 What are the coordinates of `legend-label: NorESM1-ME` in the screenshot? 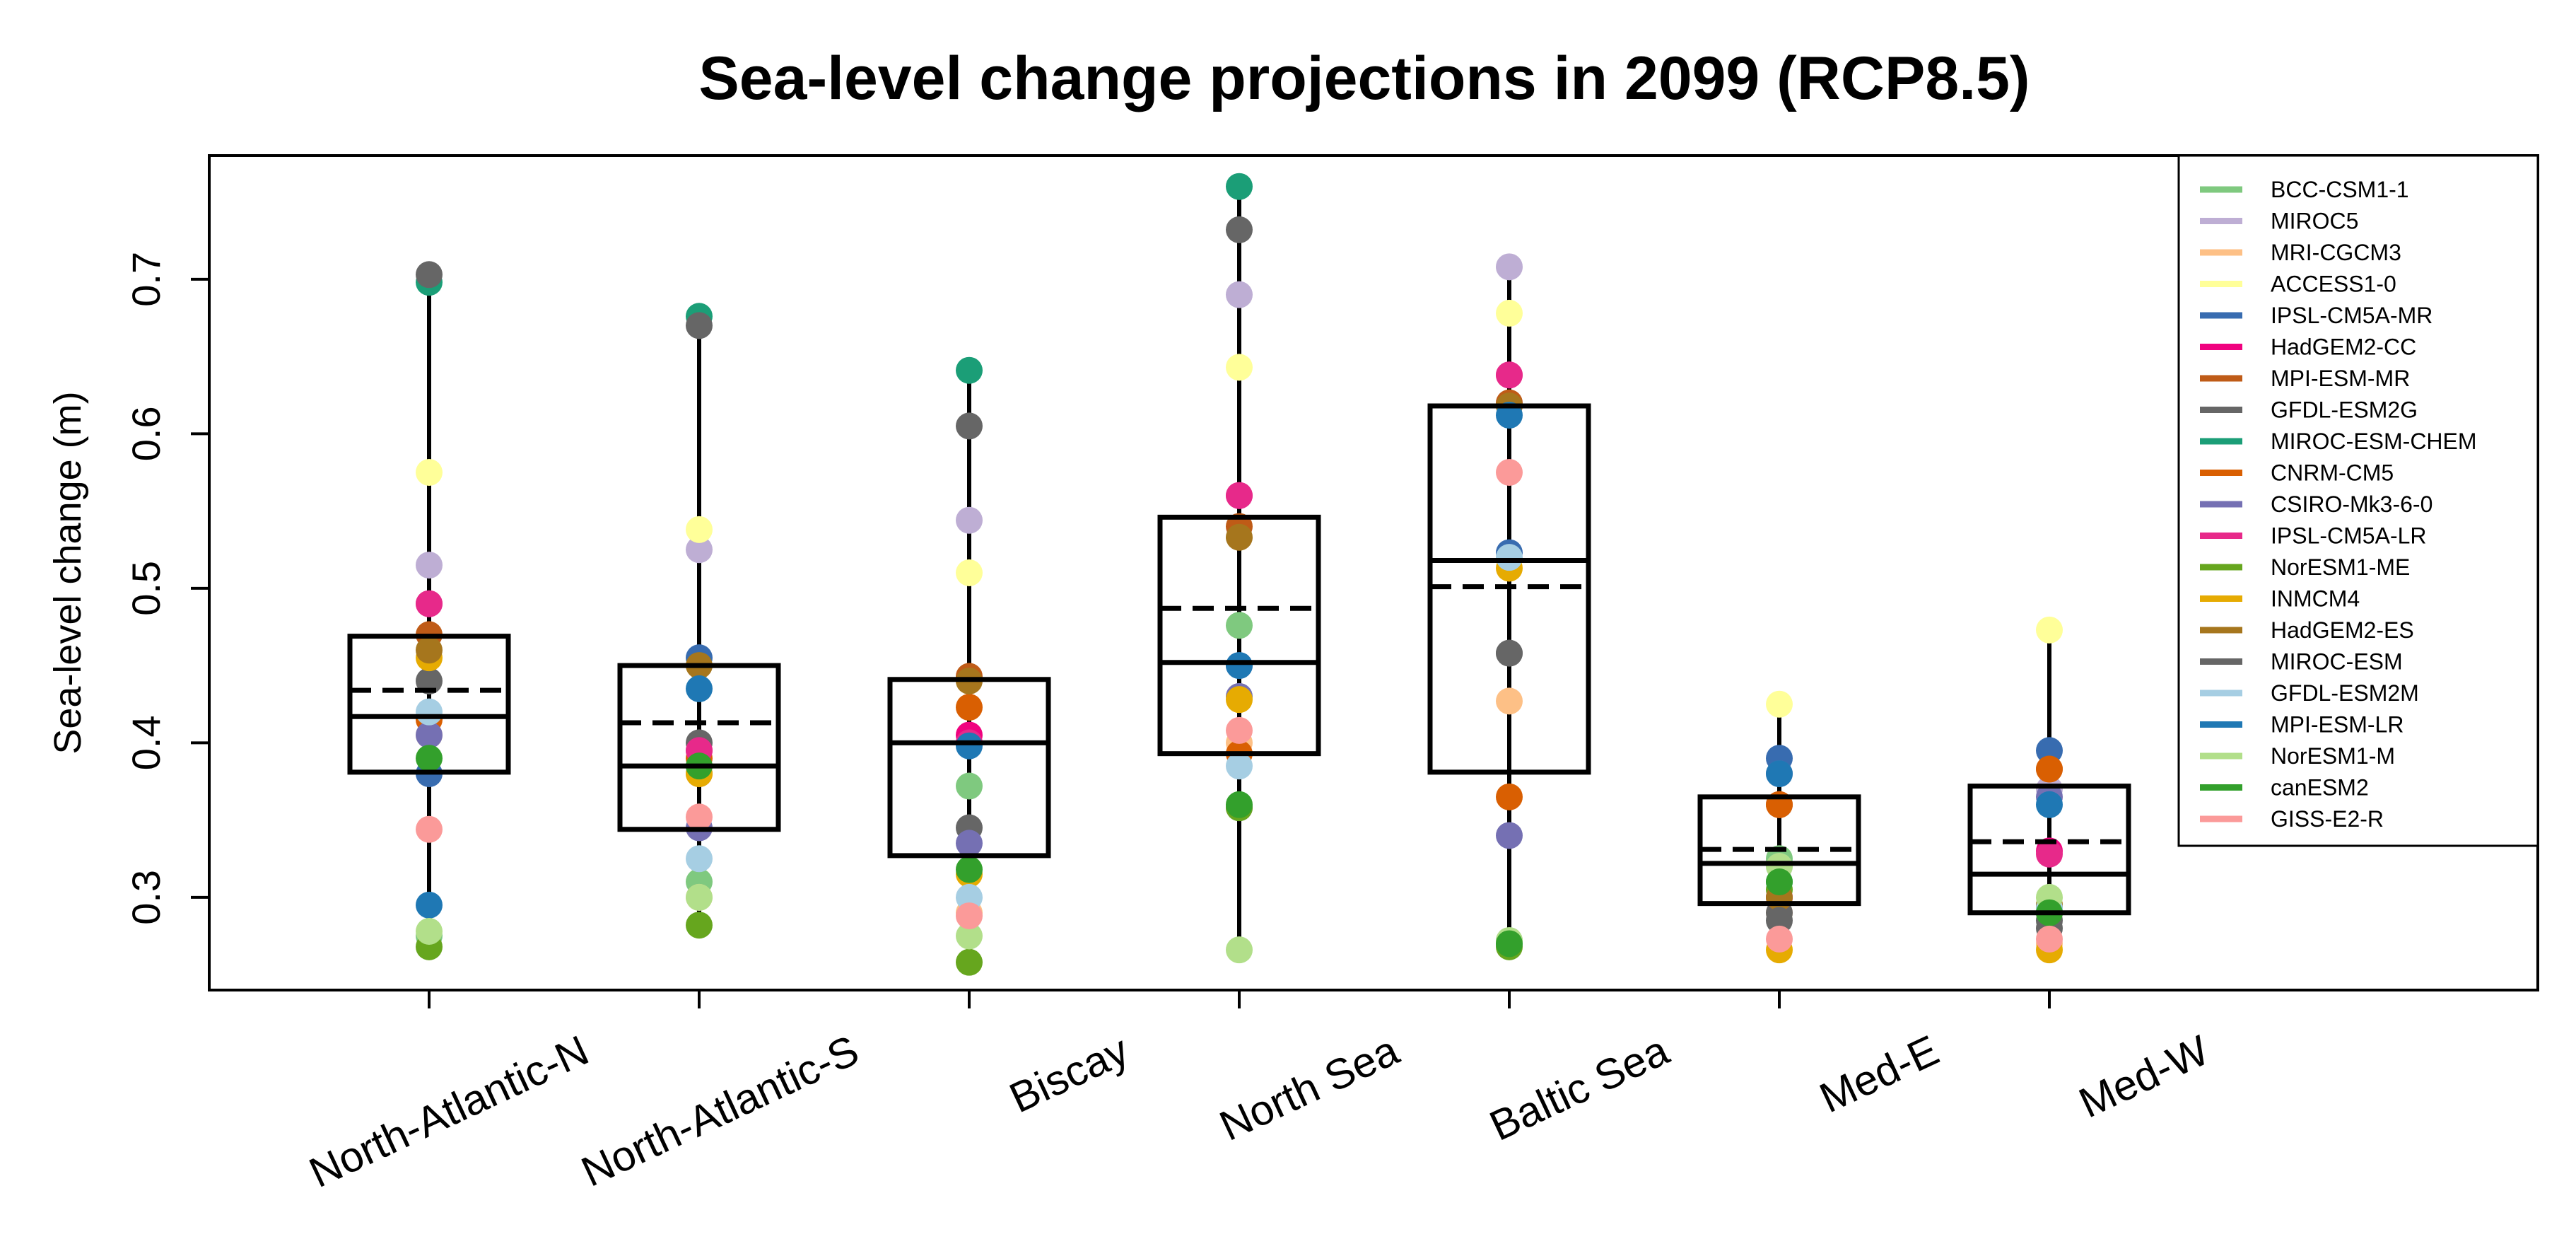 It's located at (2340, 567).